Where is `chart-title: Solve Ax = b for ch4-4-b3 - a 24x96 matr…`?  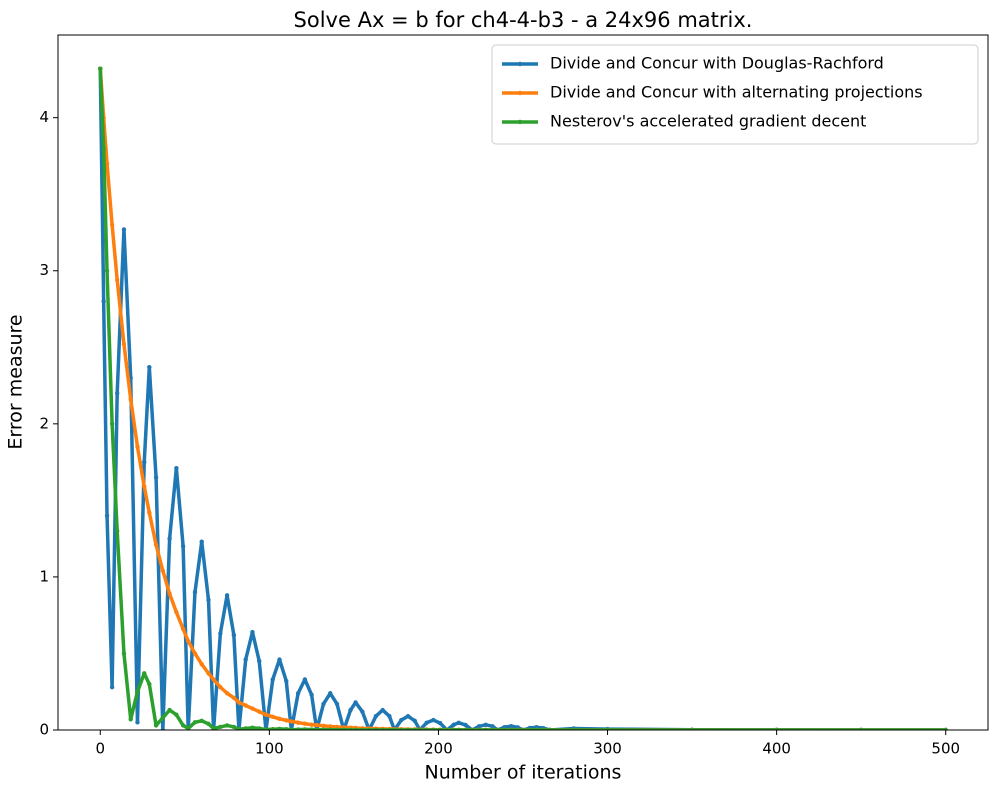 chart-title: Solve Ax = b for ch4-4-b3 - a 24x96 matr… is located at coordinates (523, 20).